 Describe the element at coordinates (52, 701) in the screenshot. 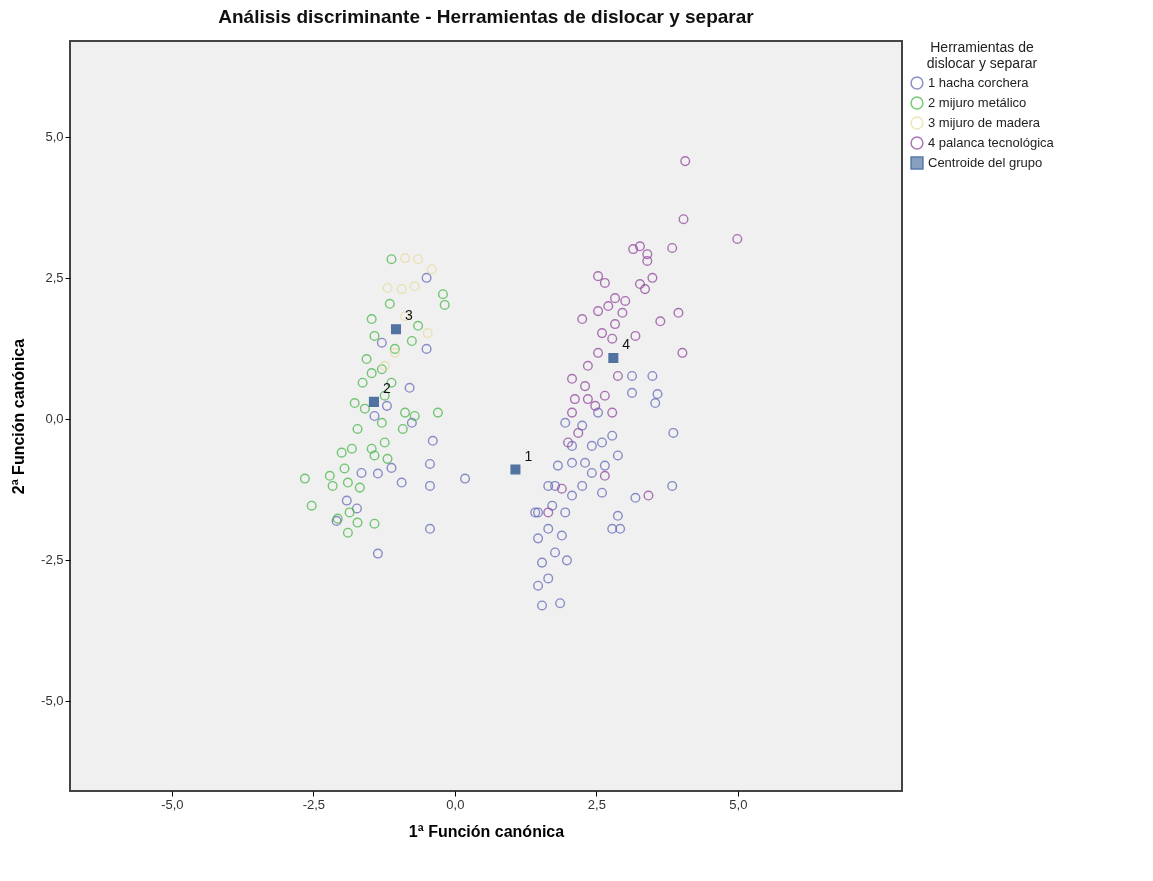

I see `y-tick-label: -5,0` at that location.